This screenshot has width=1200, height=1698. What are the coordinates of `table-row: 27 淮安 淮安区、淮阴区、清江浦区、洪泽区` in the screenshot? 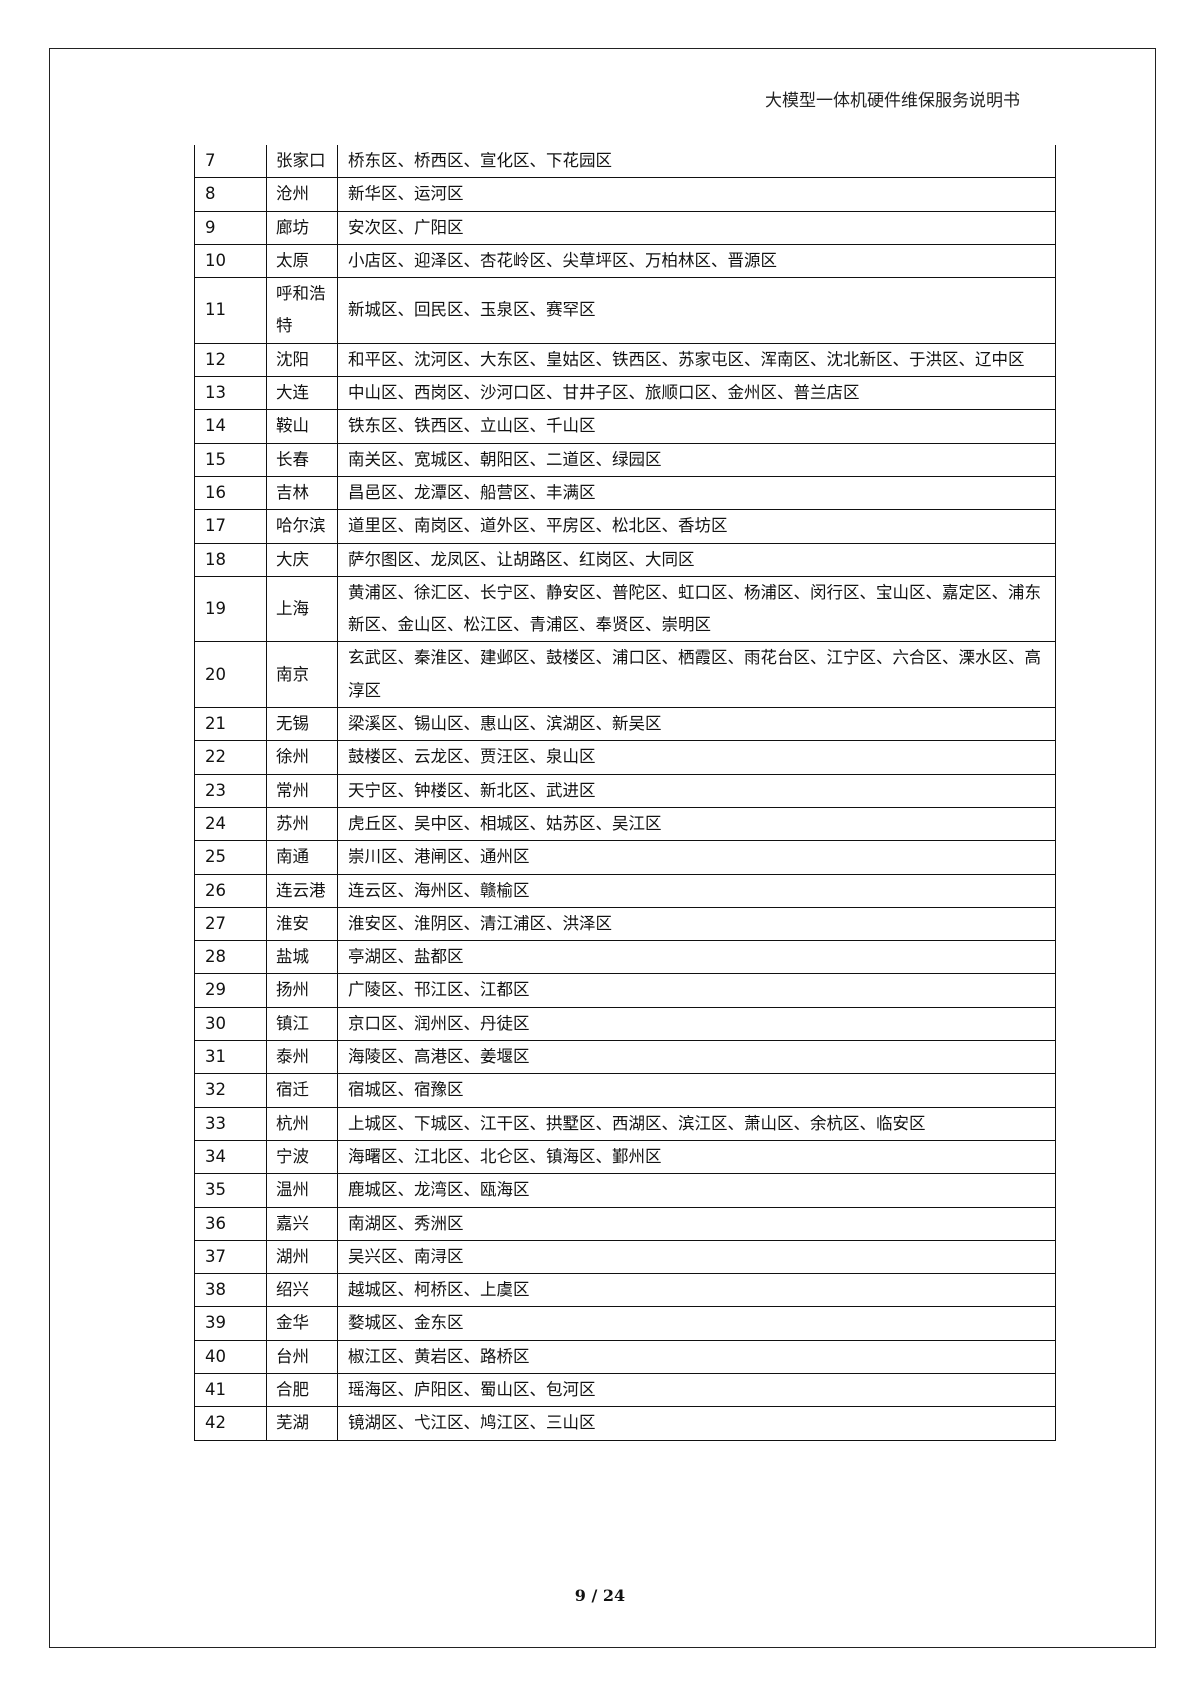 It's located at (625, 924).